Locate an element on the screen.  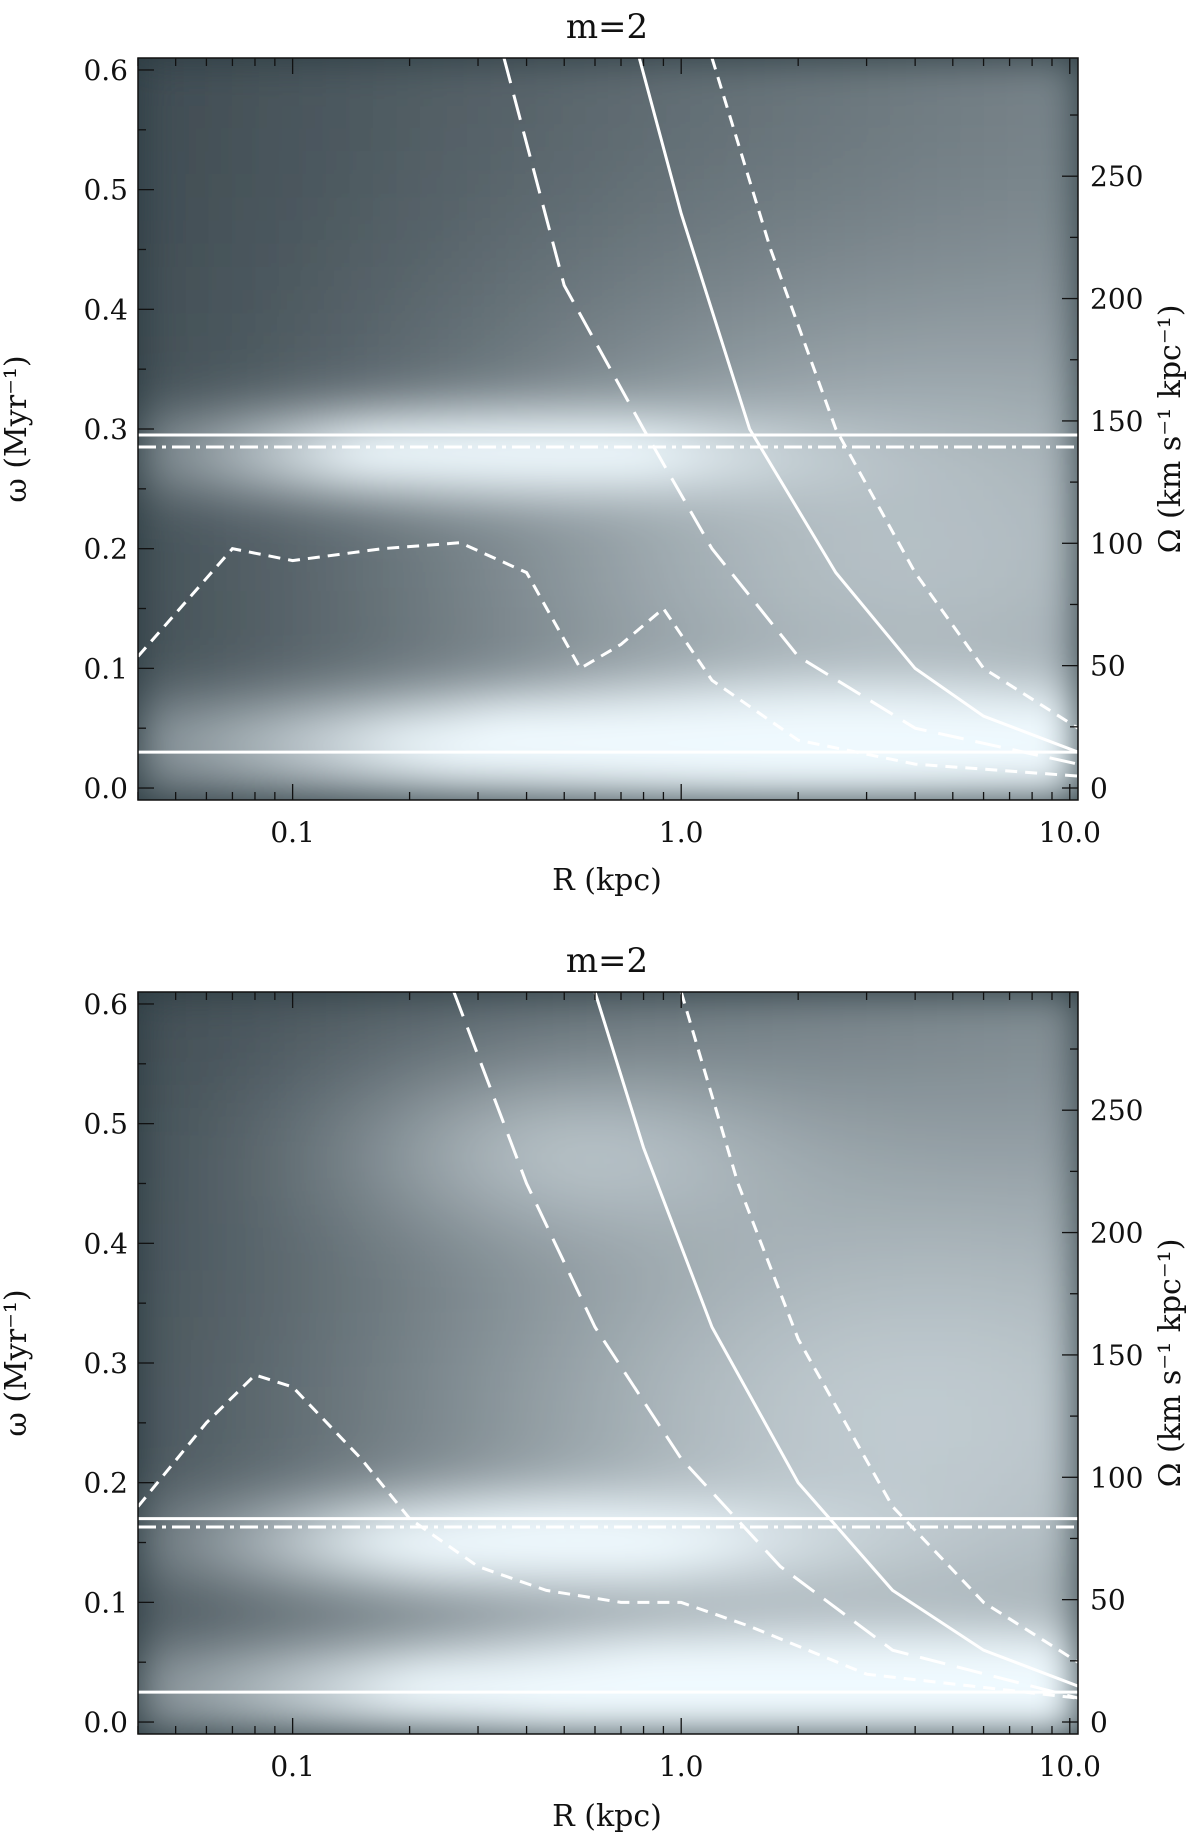
y2-tick-label: 0 is located at coordinates (1099, 1722).